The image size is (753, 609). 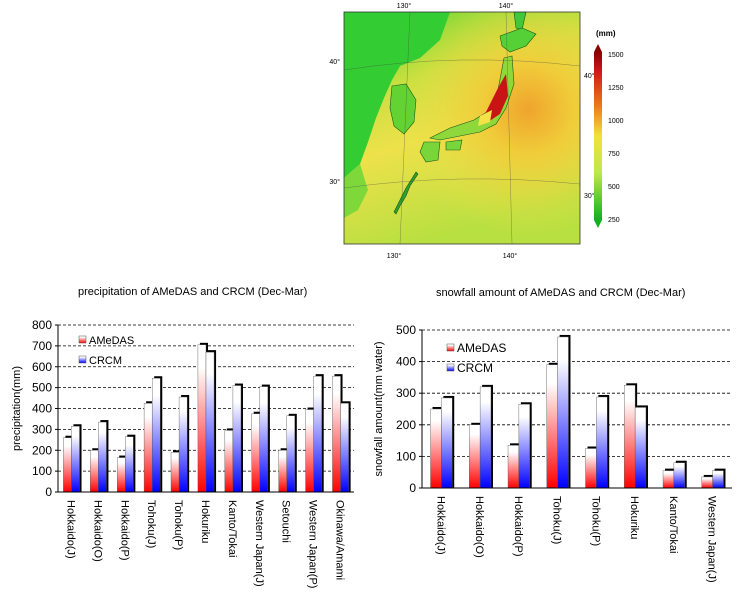 What do you see at coordinates (589, 196) in the screenshot?
I see `lat-label-right-30: 30°` at bounding box center [589, 196].